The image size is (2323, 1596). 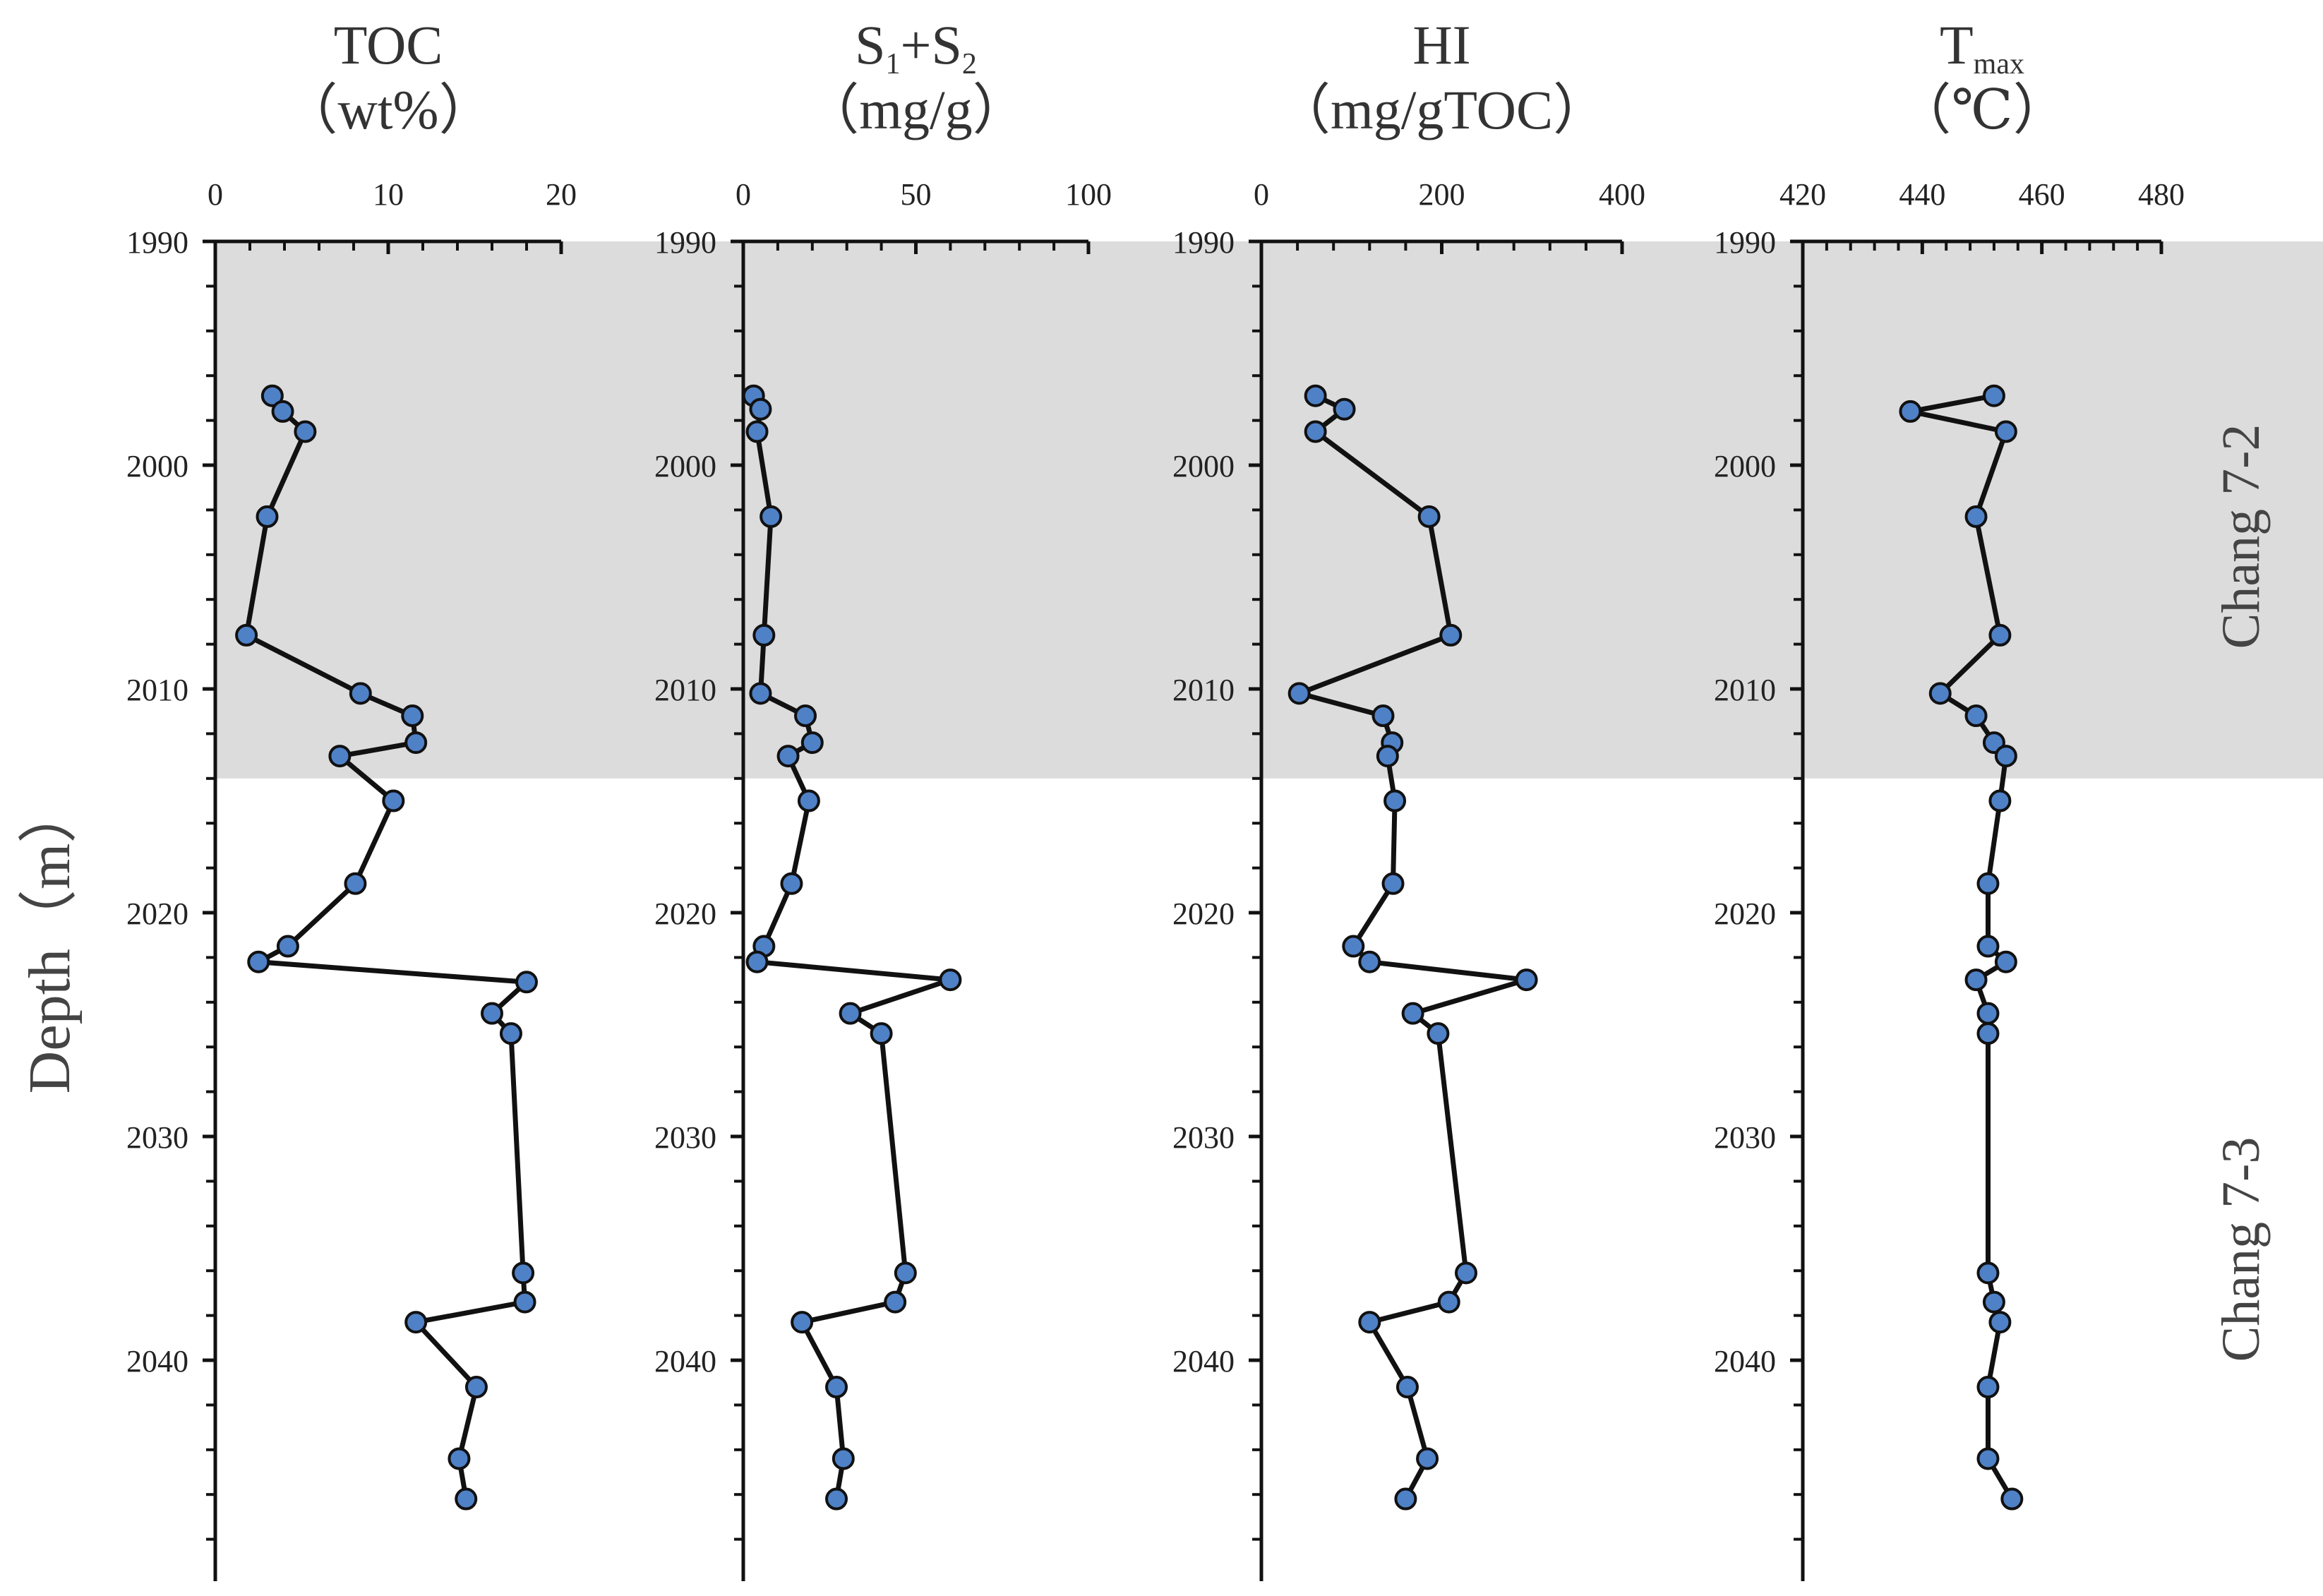 I want to click on title-text: （mg/g）, so click(x=915, y=109).